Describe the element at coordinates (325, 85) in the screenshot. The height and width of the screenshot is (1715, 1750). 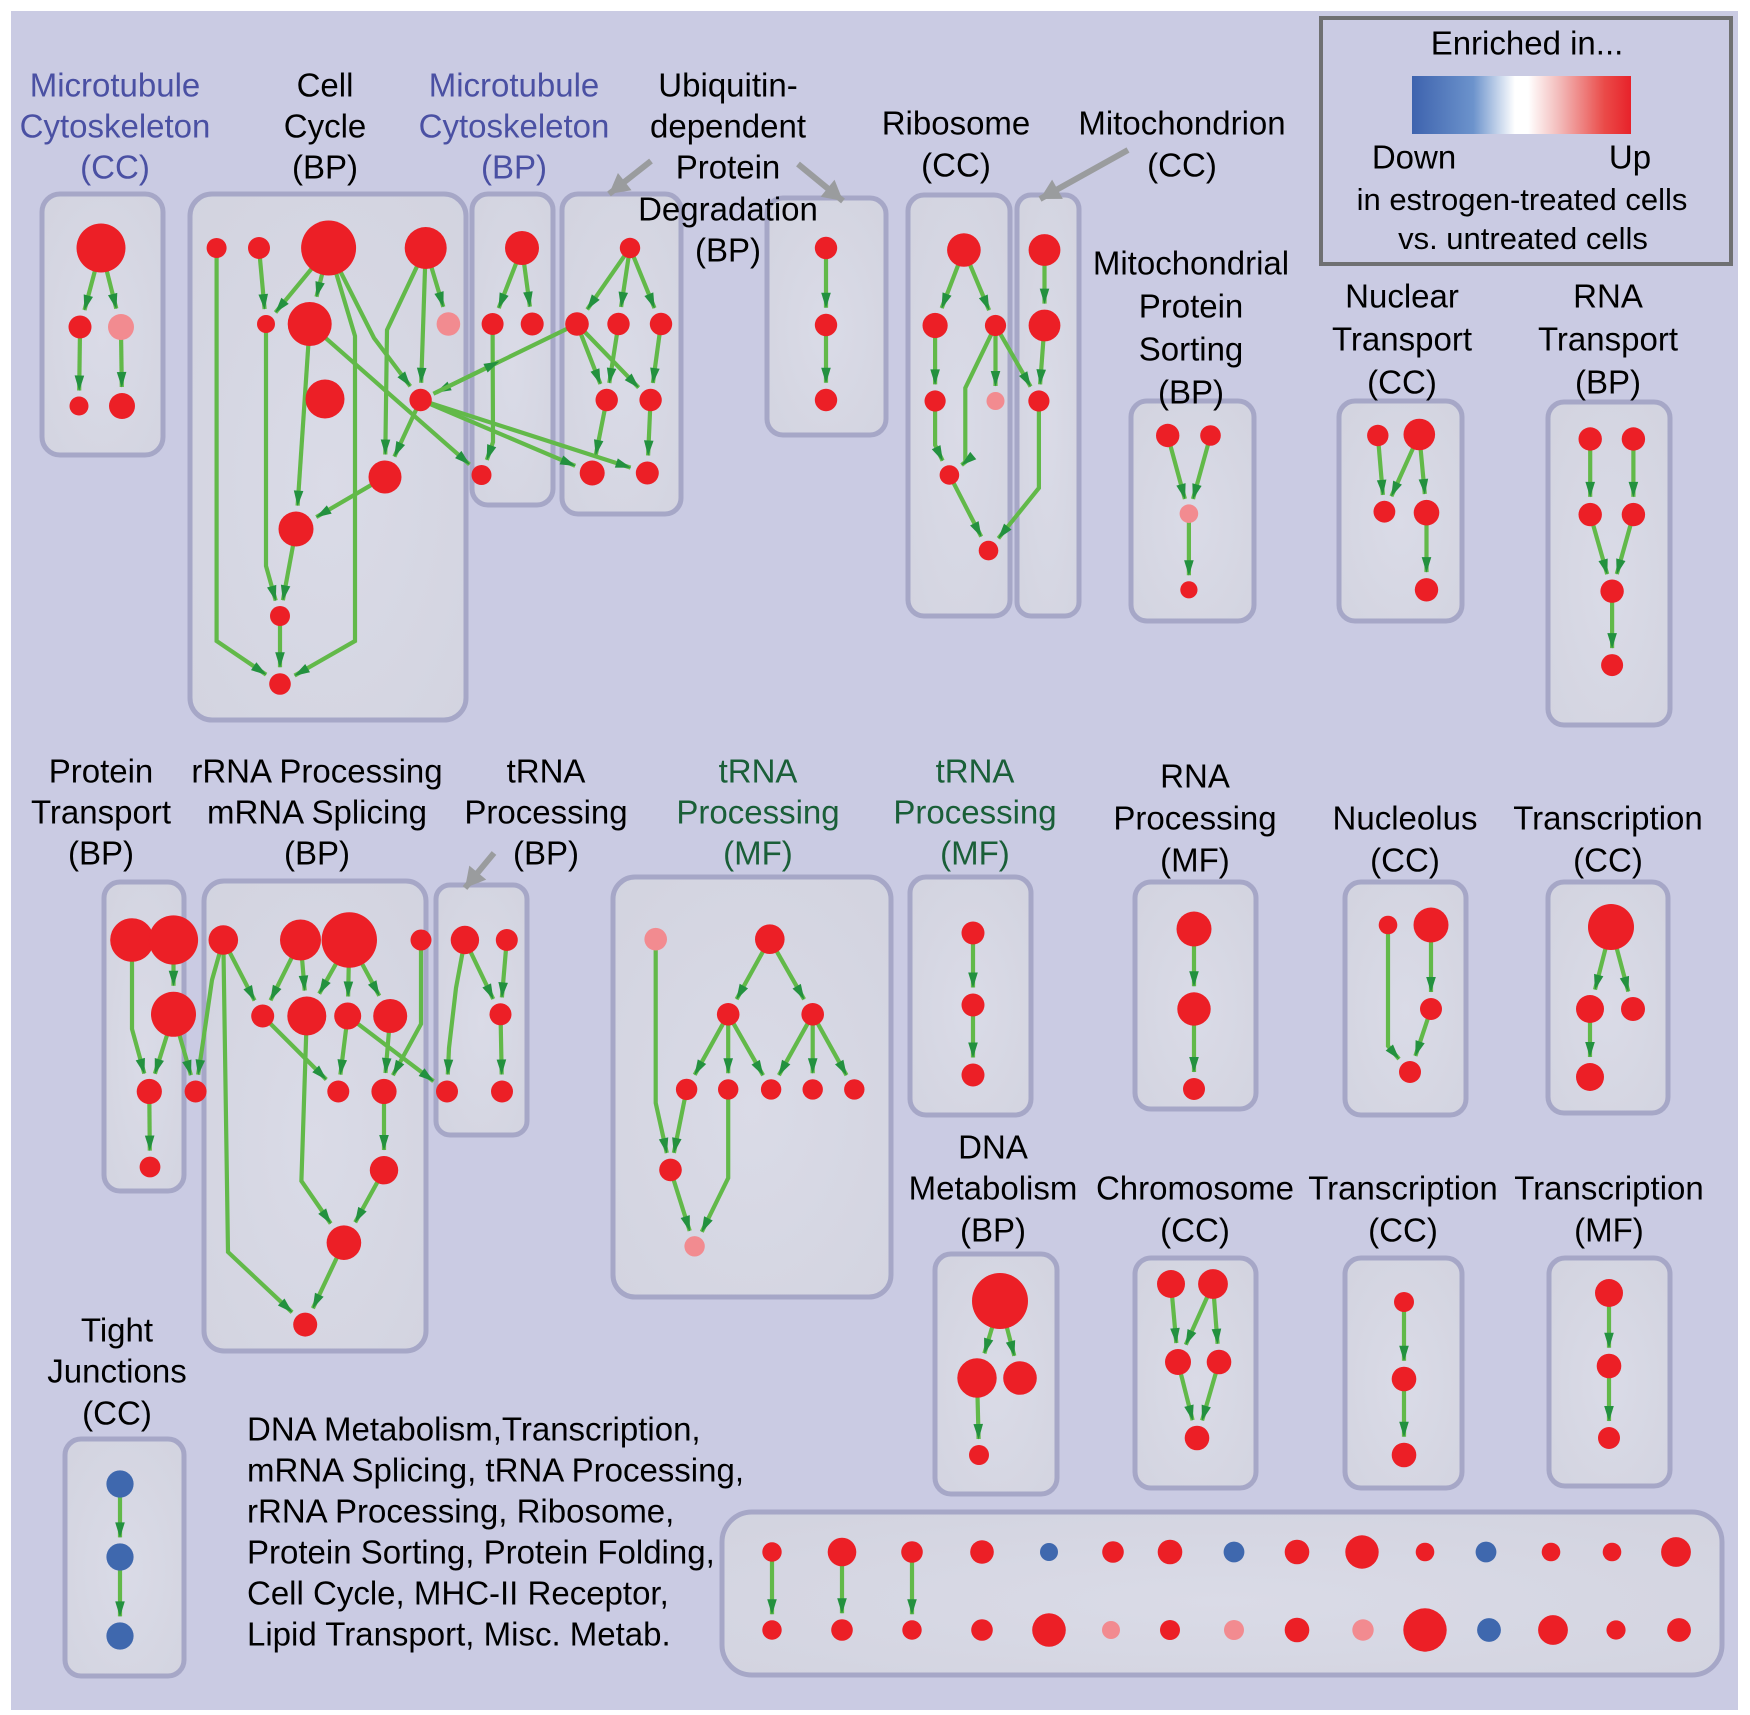
I see `svg-text: Cell` at that location.